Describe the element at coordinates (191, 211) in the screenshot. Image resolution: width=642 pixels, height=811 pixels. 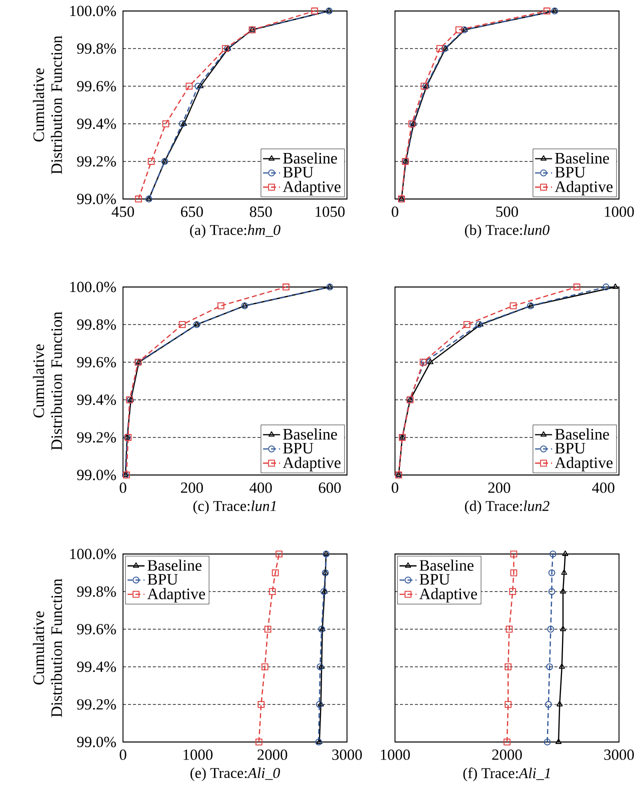
I see `x-tick-label: 650` at that location.